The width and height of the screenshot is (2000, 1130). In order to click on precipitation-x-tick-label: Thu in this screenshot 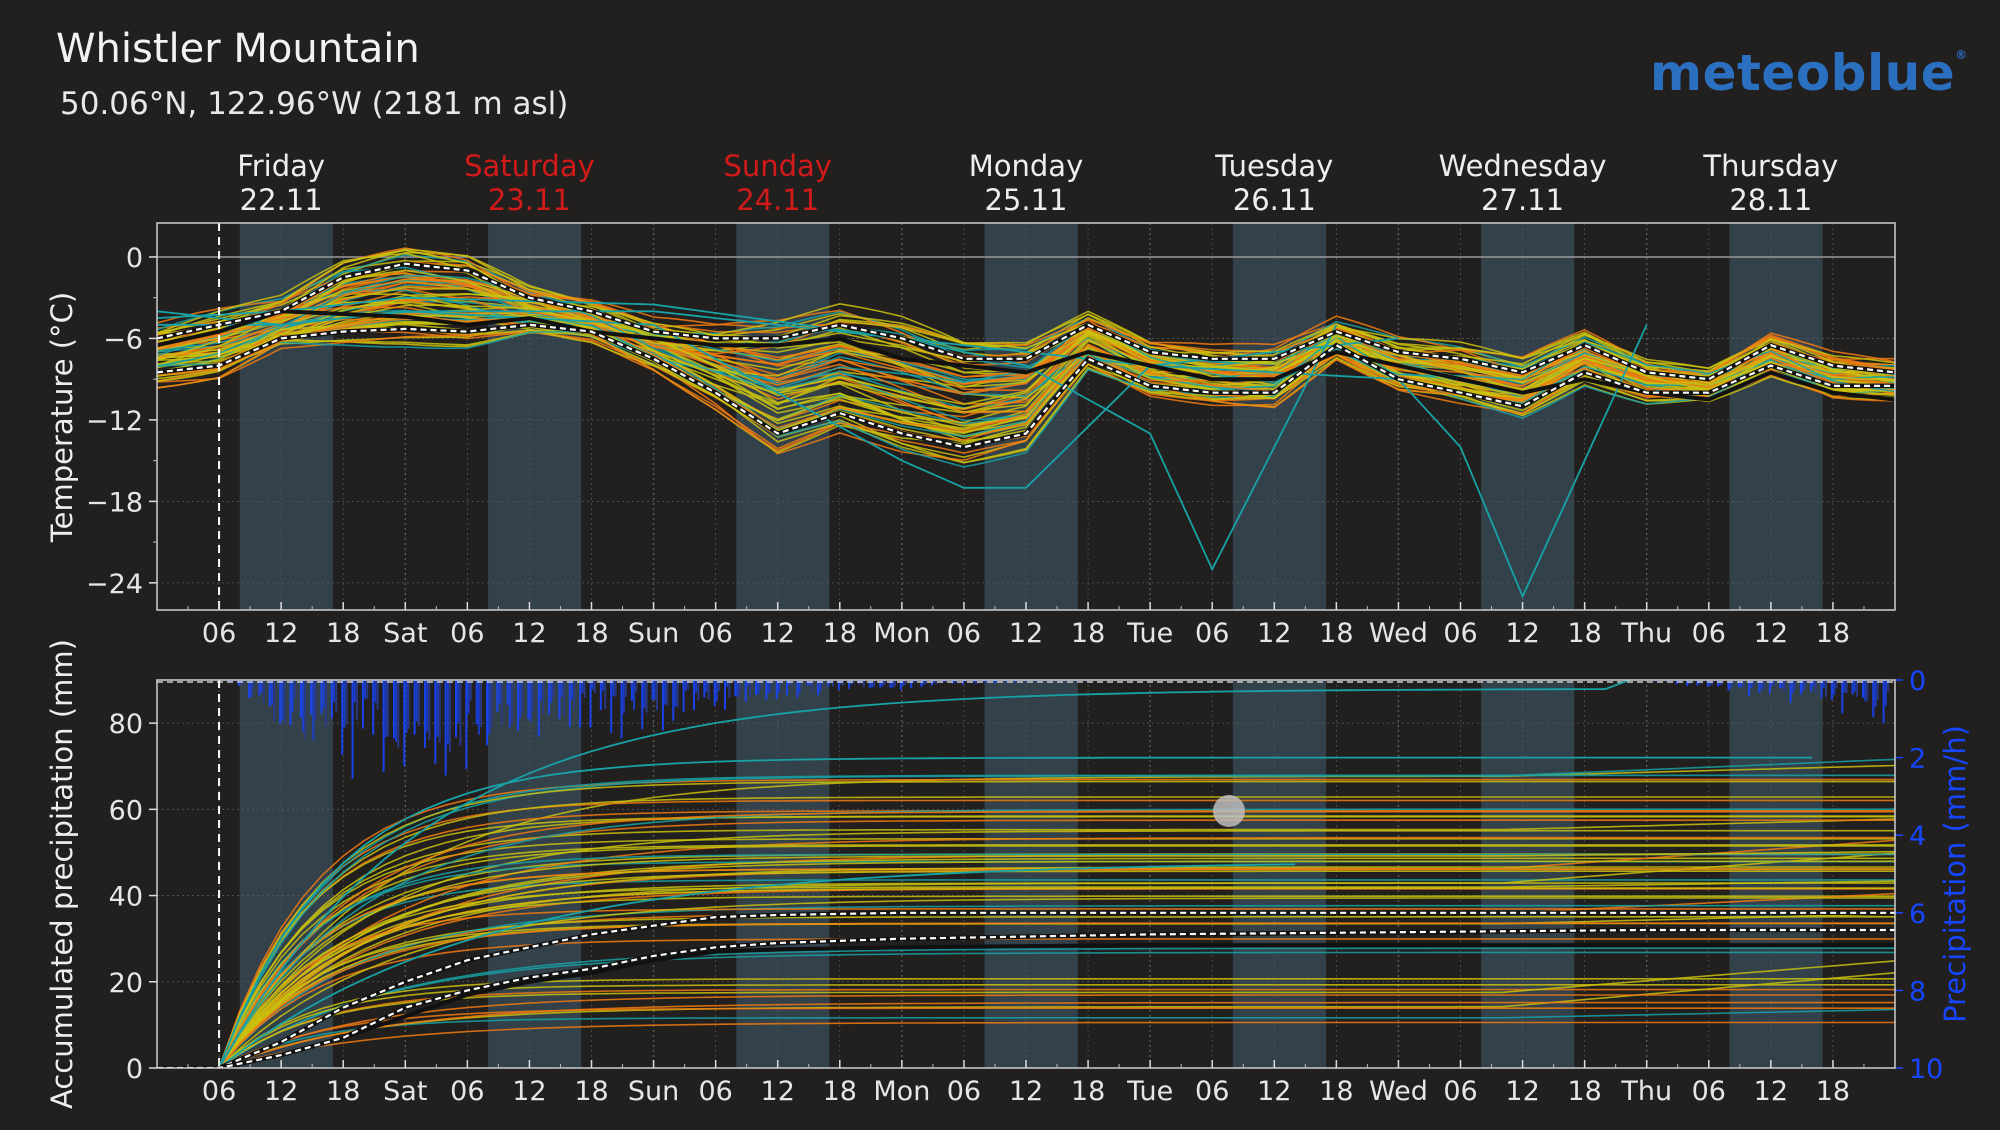, I will do `click(1646, 1091)`.